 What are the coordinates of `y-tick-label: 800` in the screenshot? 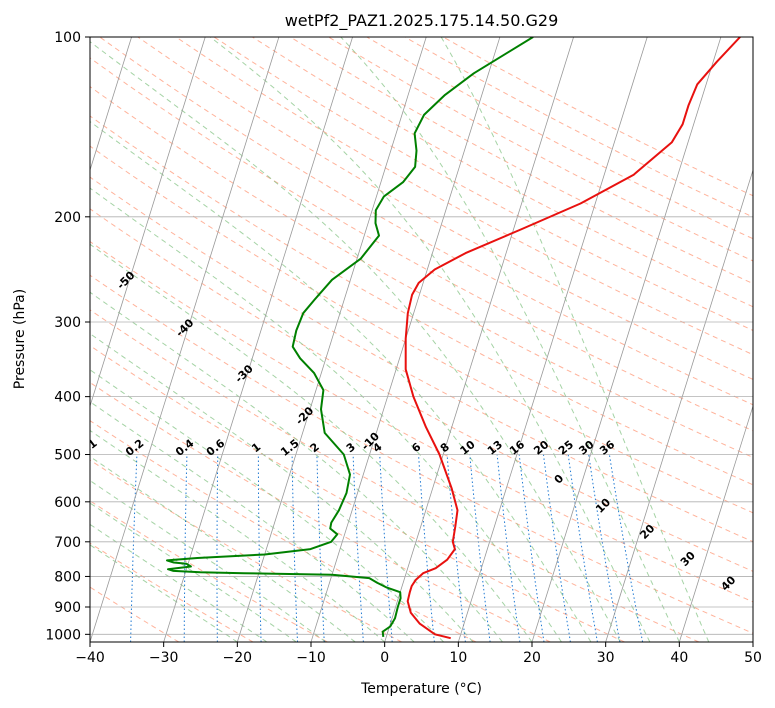 It's located at (67, 577).